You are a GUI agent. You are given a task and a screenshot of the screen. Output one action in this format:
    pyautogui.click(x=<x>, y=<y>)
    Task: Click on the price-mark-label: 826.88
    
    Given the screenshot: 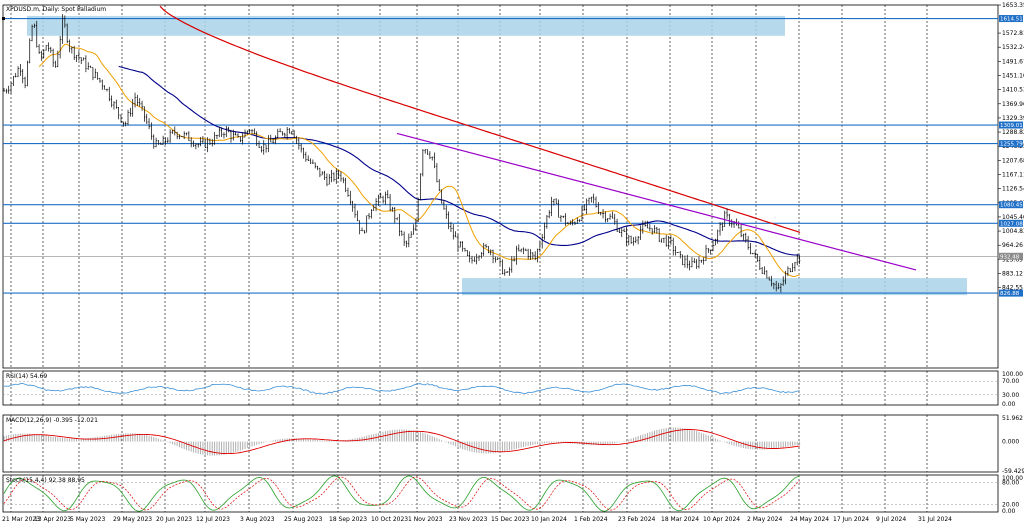 What is the action you would take?
    pyautogui.click(x=1010, y=294)
    